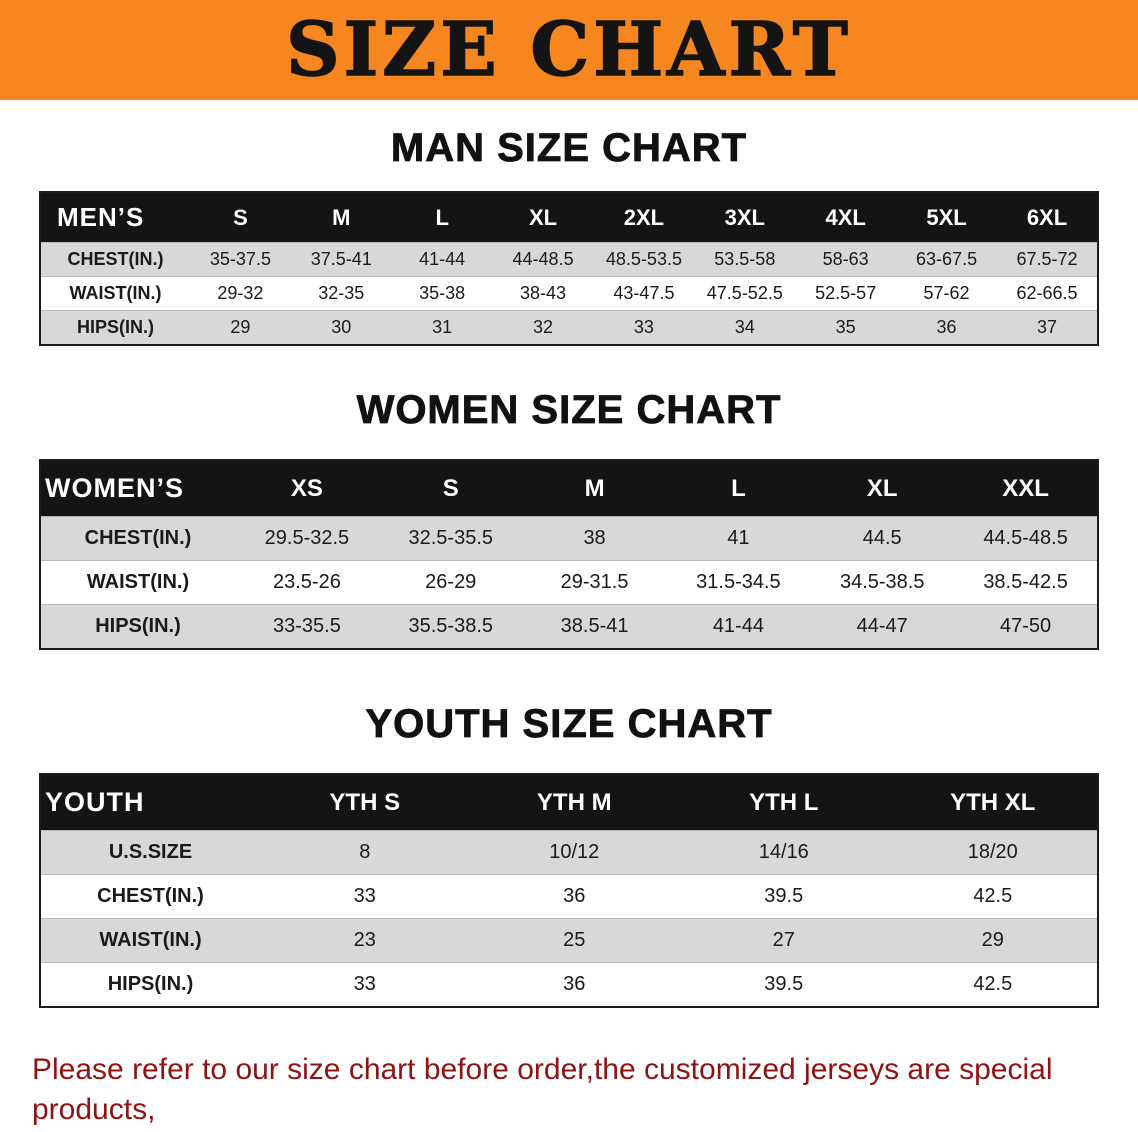 The width and height of the screenshot is (1138, 1132). What do you see at coordinates (442, 259) in the screenshot?
I see `measurement-value-cell: 41-44` at bounding box center [442, 259].